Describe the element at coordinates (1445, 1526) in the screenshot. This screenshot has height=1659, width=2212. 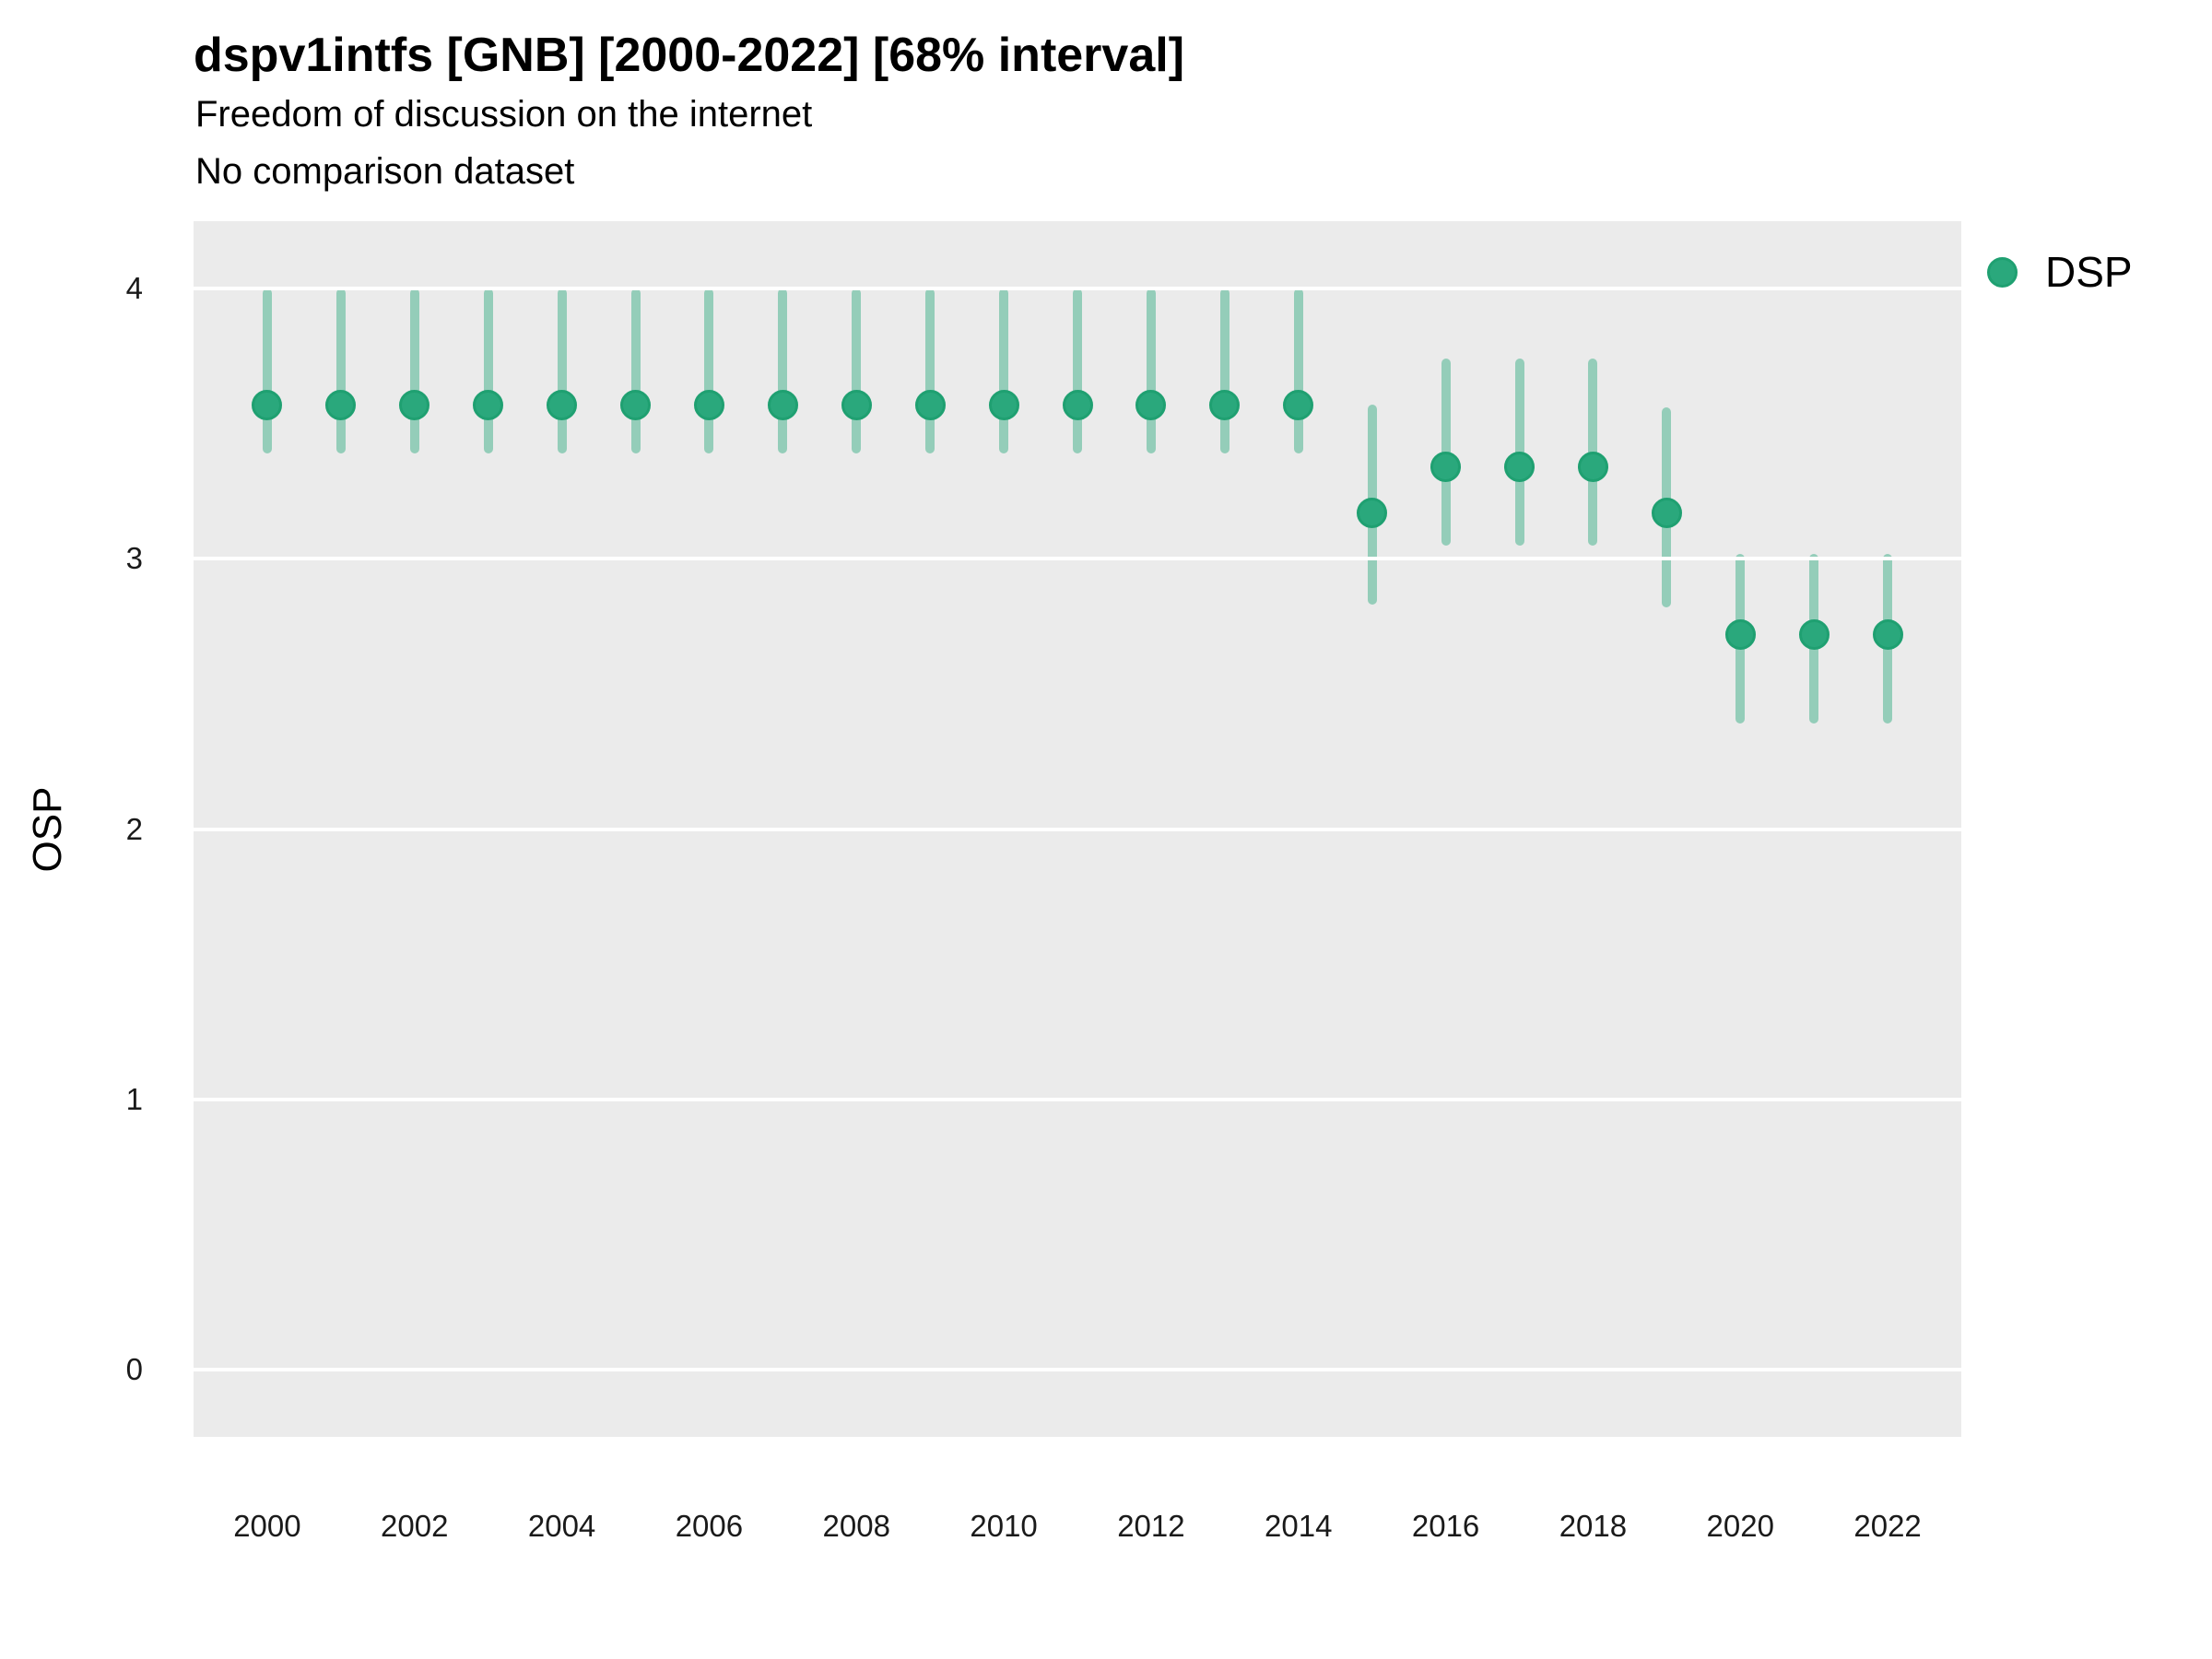
I see `x-tick-label-2016: 2016` at that location.